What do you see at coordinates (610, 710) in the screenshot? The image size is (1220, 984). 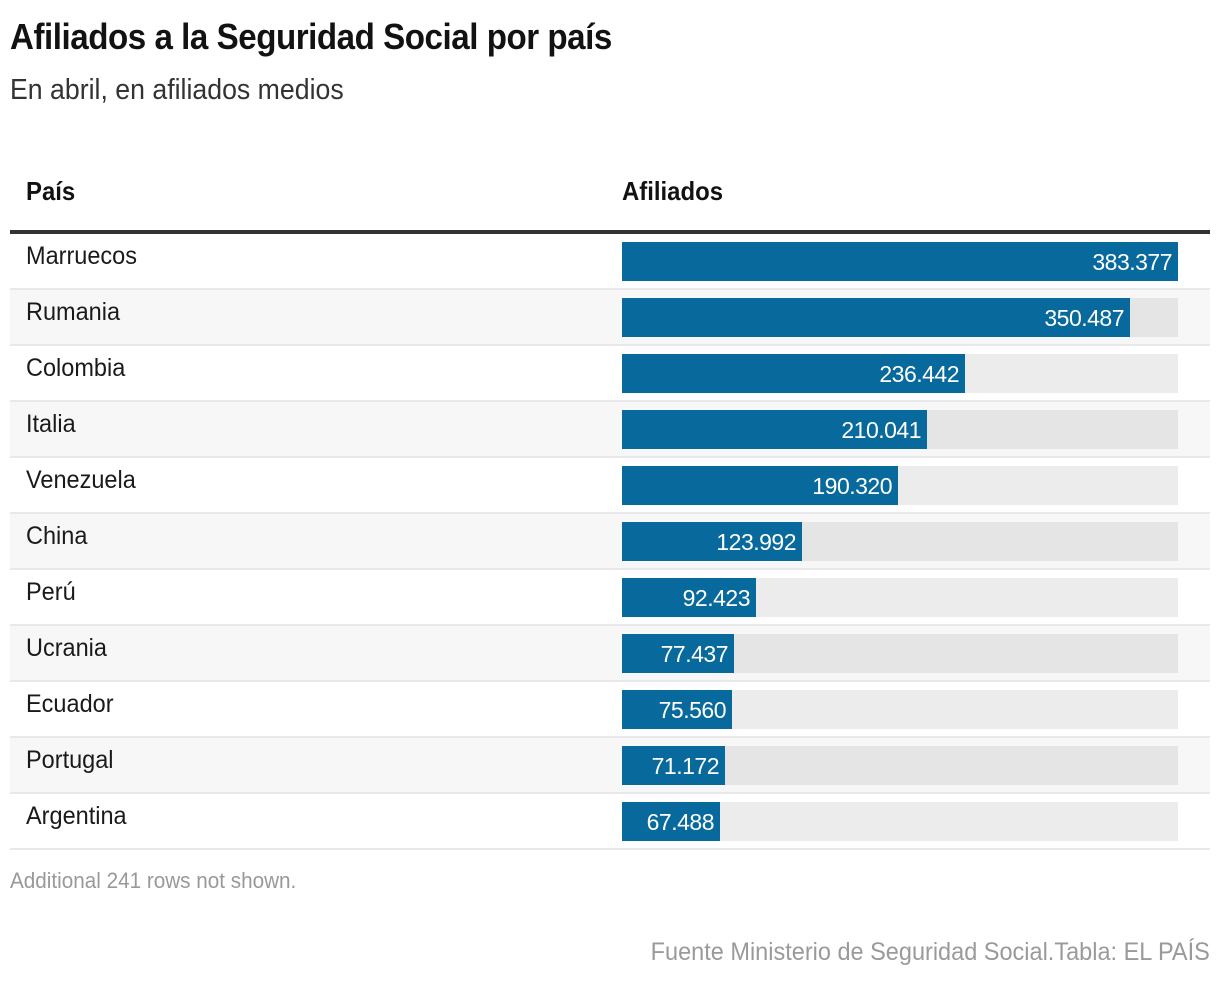 I see `table-row: Ecuador 75.560` at bounding box center [610, 710].